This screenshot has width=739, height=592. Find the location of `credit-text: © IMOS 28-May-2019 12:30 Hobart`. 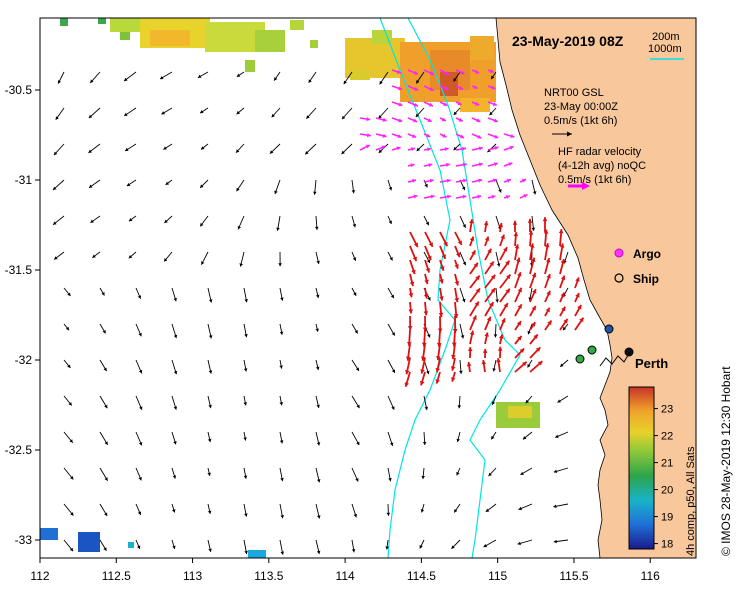

credit-text: © IMOS 28-May-2019 12:30 Hobart is located at coordinates (726, 461).